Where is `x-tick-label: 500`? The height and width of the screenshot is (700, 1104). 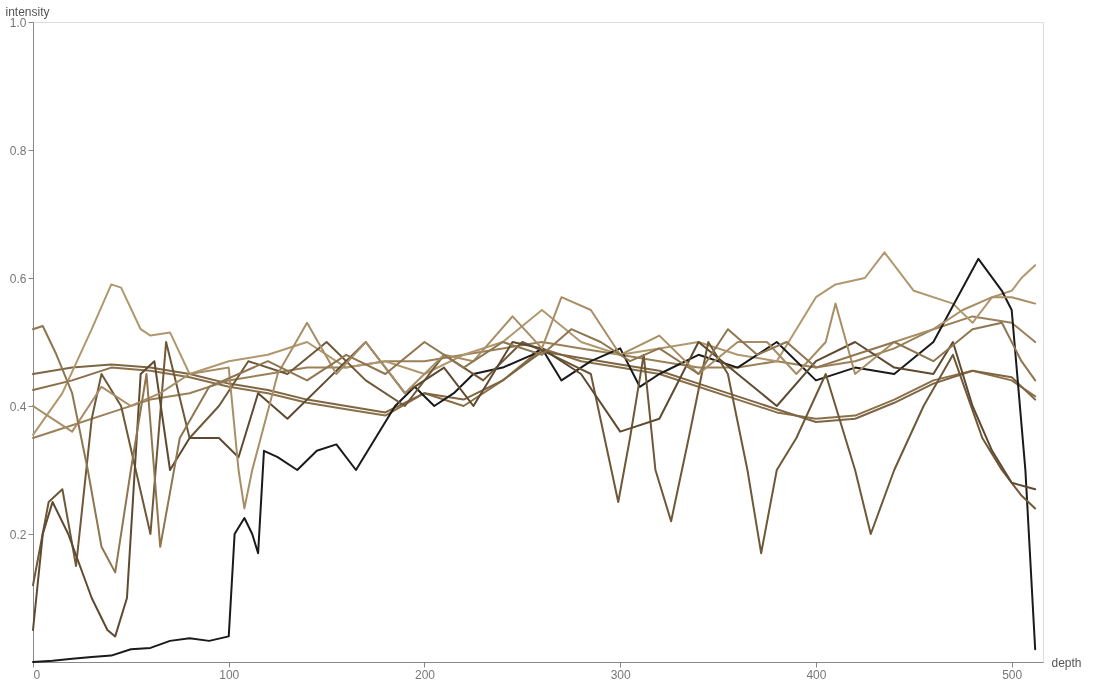
x-tick-label: 500 is located at coordinates (1012, 674).